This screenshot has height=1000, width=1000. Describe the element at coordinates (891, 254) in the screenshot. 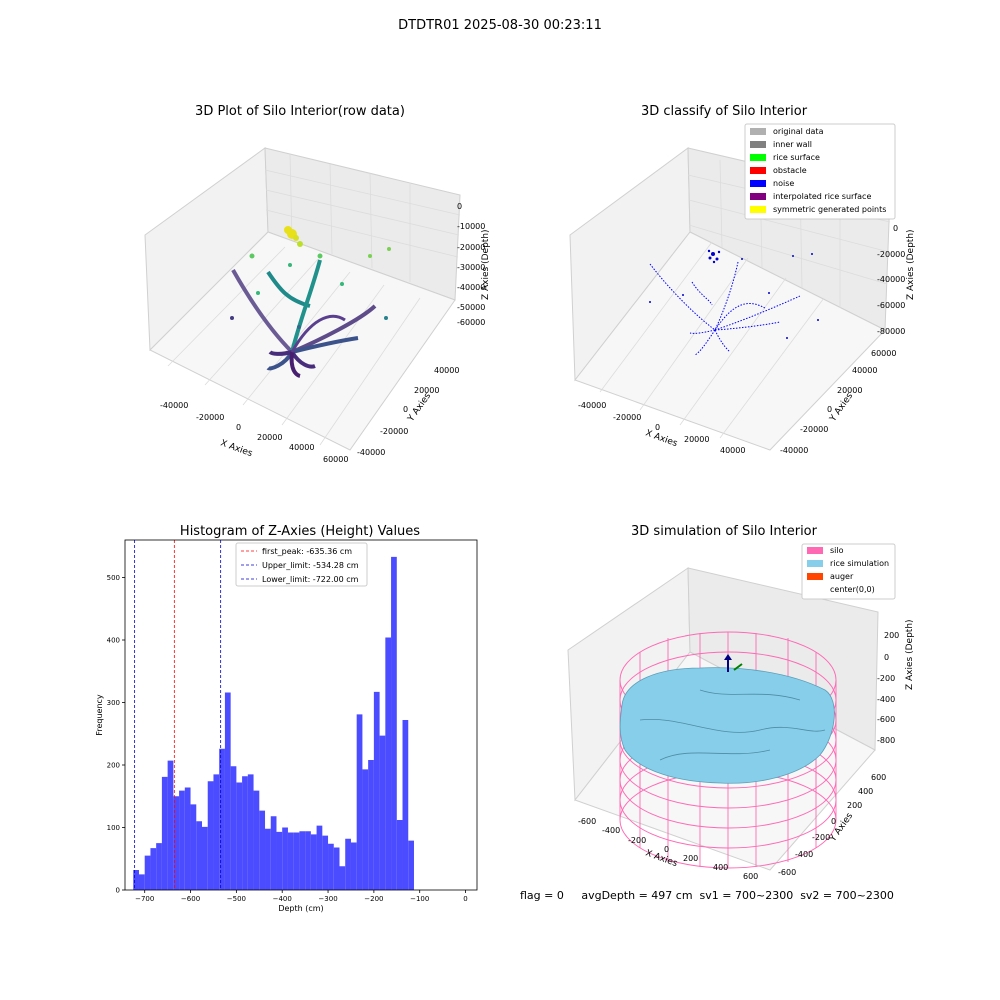

I see `panel2-ztick-1: -20000` at that location.